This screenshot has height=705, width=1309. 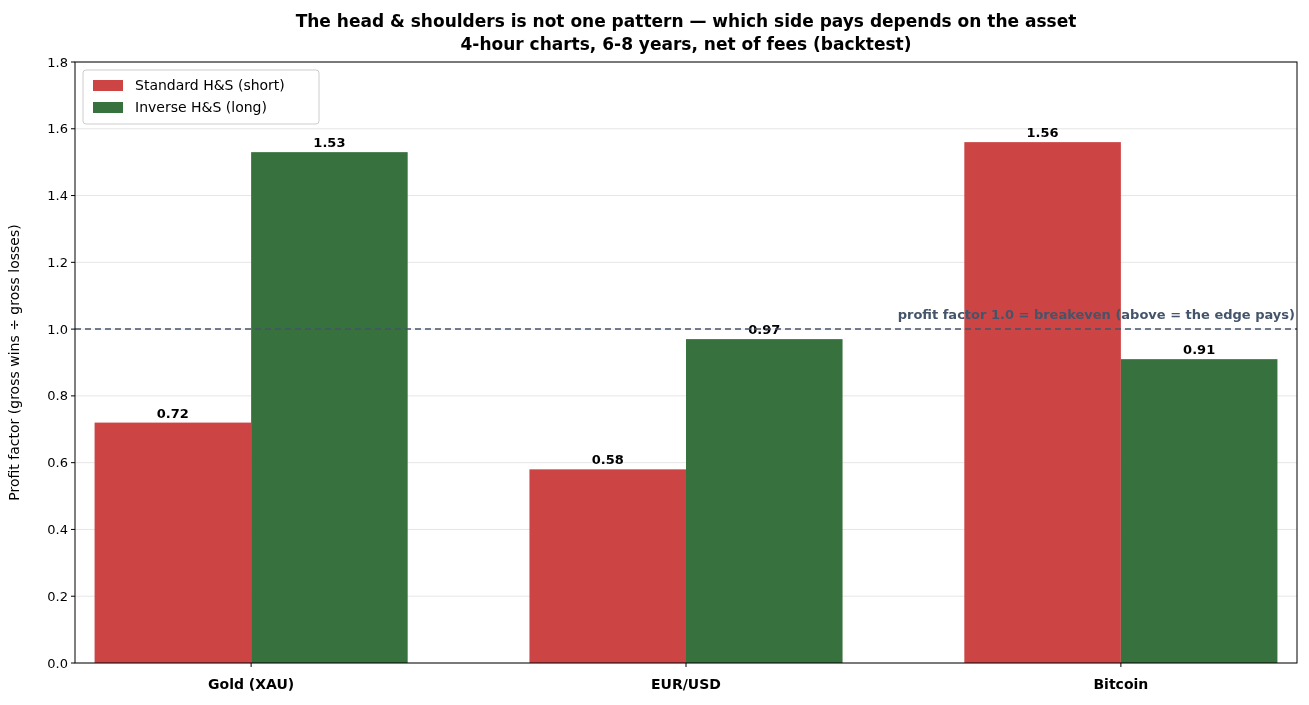 I want to click on y-axis-title: Profit factor (gross wins ÷ gross losses), so click(x=14, y=362).